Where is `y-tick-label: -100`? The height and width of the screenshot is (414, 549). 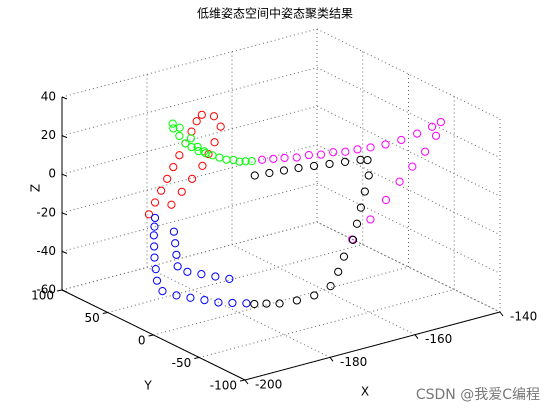
y-tick-label: -100 is located at coordinates (223, 386).